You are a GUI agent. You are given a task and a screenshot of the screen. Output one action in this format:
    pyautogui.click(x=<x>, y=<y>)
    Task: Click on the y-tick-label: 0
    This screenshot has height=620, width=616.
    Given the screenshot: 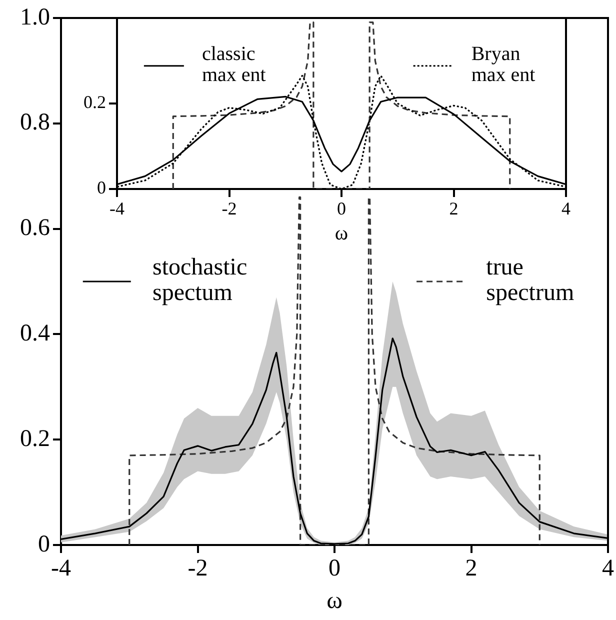 What is the action you would take?
    pyautogui.click(x=44, y=544)
    